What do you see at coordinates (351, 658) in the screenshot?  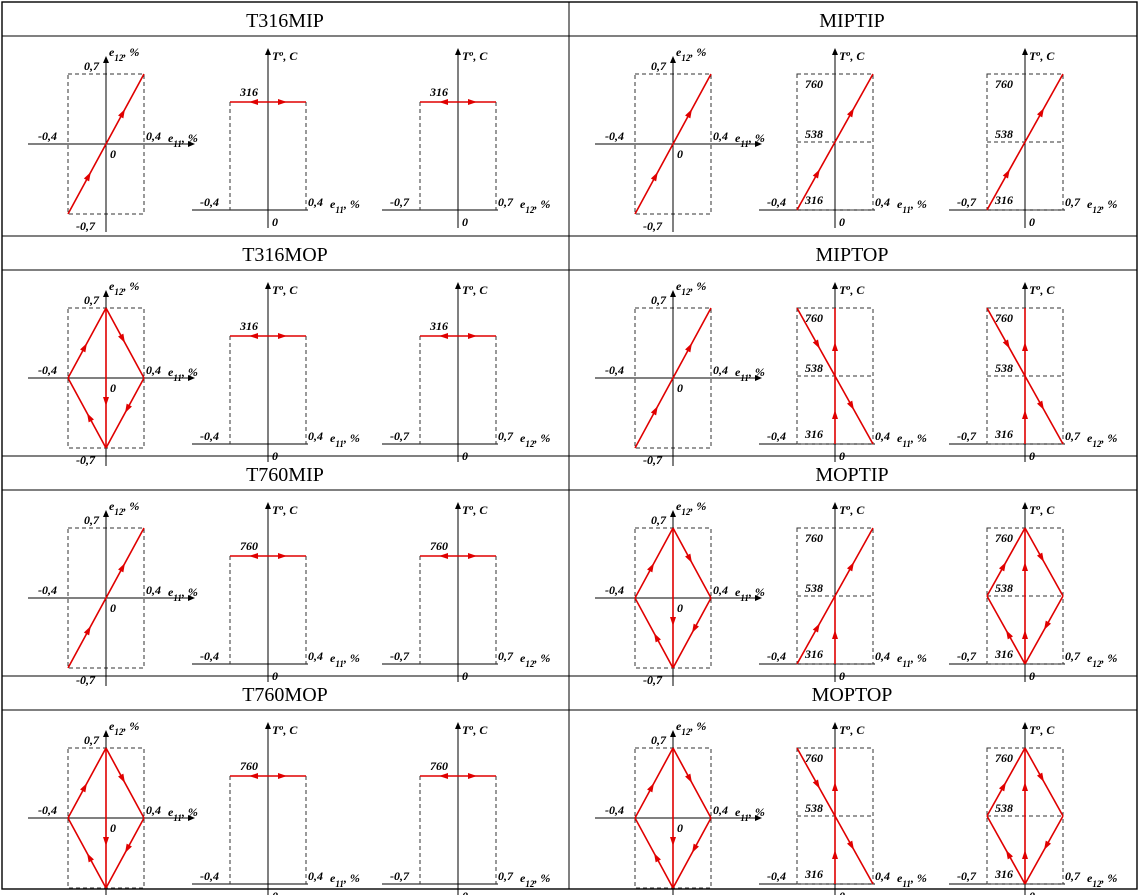 I see `strain-axis-label-unit: , %` at bounding box center [351, 658].